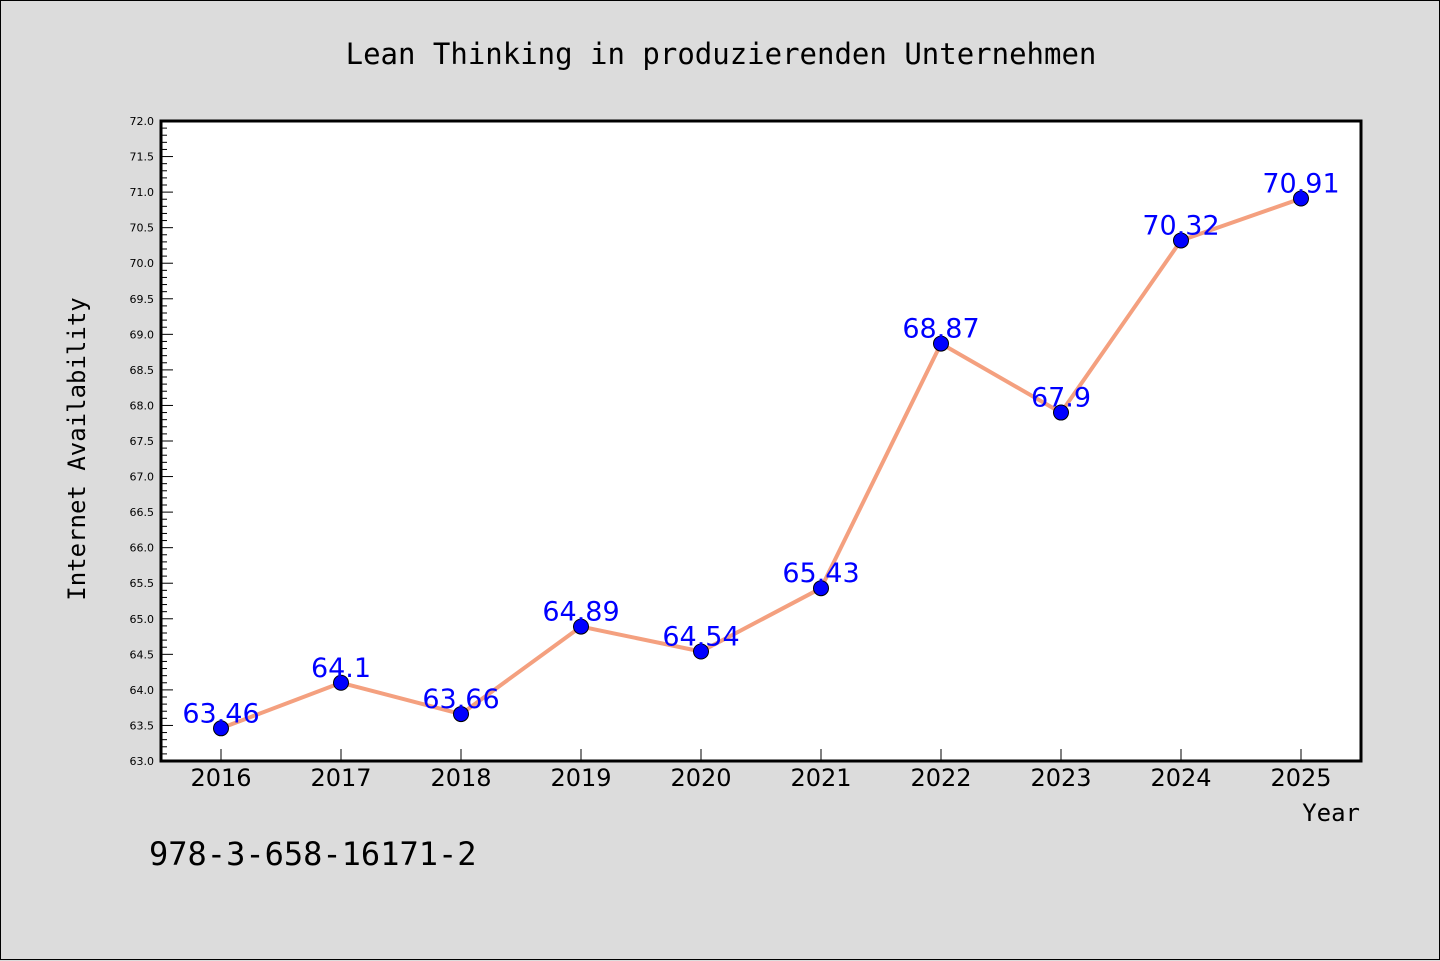  What do you see at coordinates (1180, 778) in the screenshot?
I see `x-tick-label: 2024` at bounding box center [1180, 778].